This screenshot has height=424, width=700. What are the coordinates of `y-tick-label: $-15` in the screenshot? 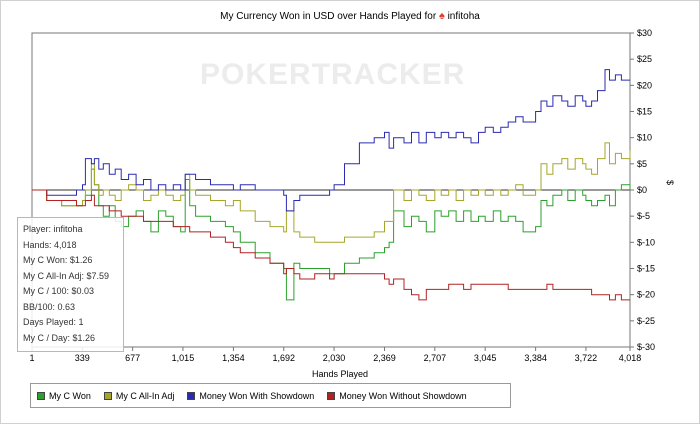 It's located at (646, 269).